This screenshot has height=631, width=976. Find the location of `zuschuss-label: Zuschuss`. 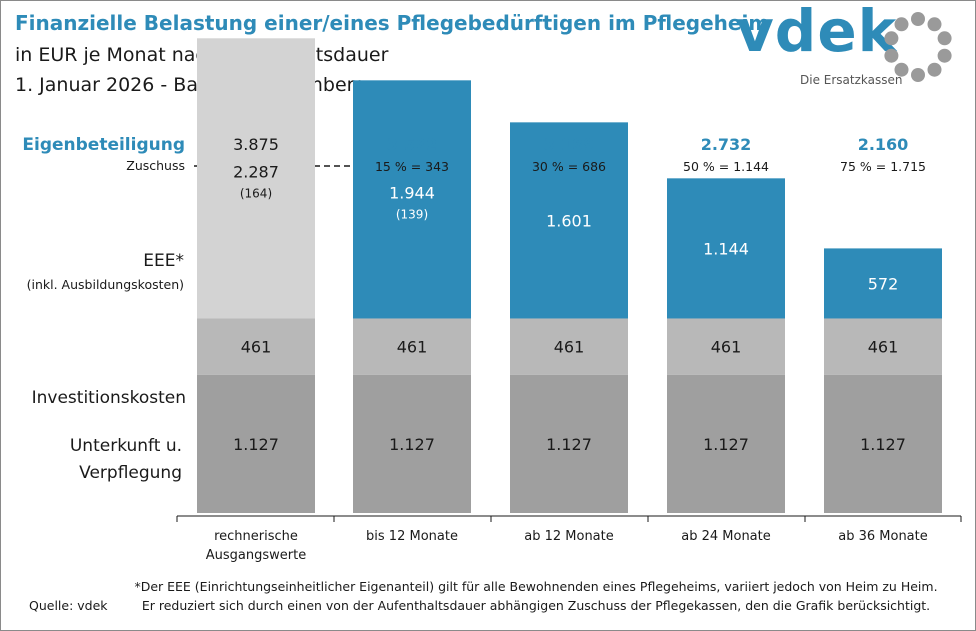

zuschuss-label: Zuschuss is located at coordinates (155, 165).